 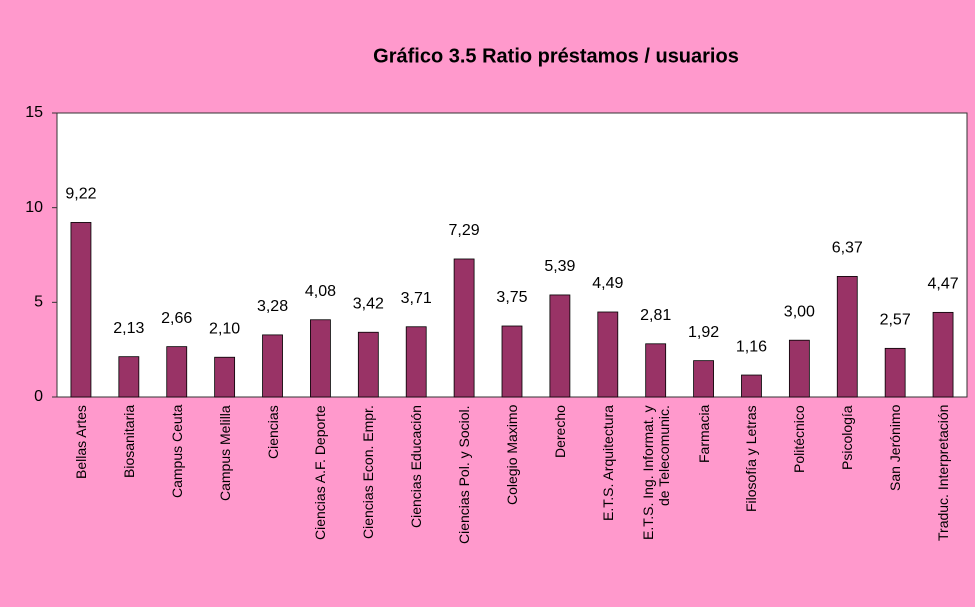 I want to click on value-label: 1,16, so click(x=751, y=346).